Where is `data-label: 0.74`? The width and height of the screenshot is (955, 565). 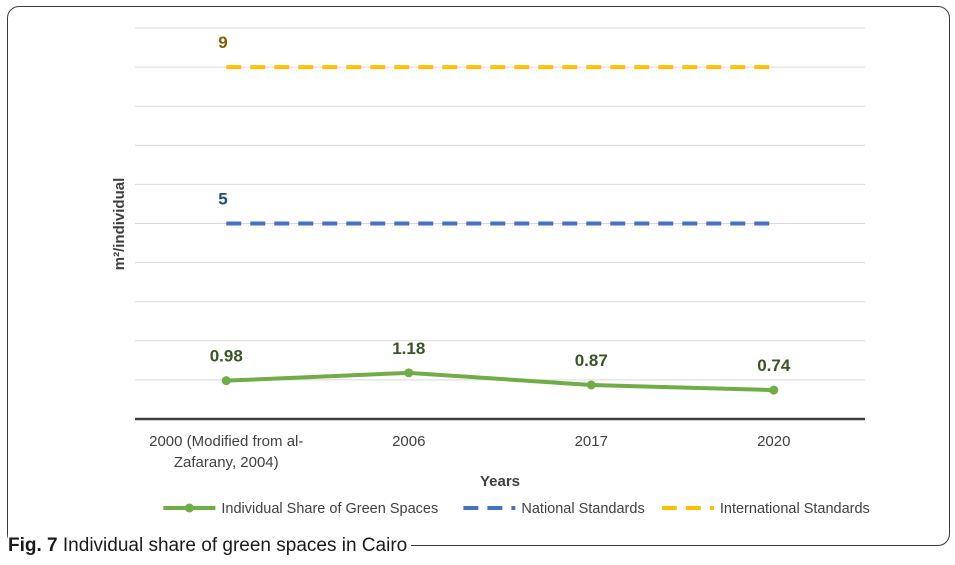 data-label: 0.74 is located at coordinates (774, 365).